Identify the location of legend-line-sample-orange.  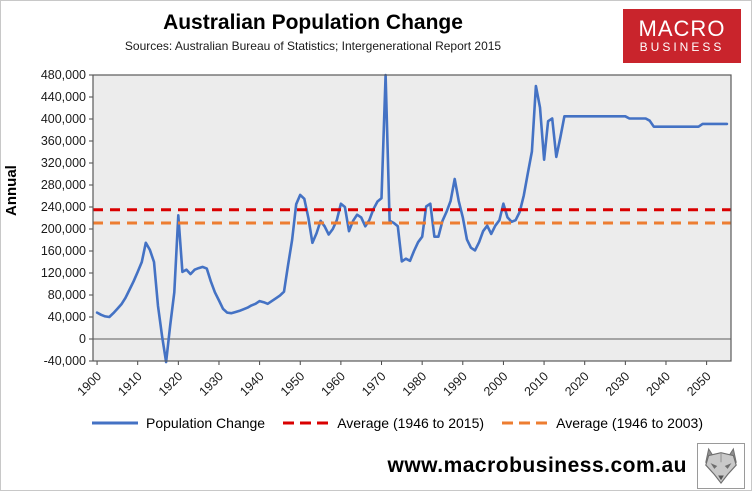
(525, 423).